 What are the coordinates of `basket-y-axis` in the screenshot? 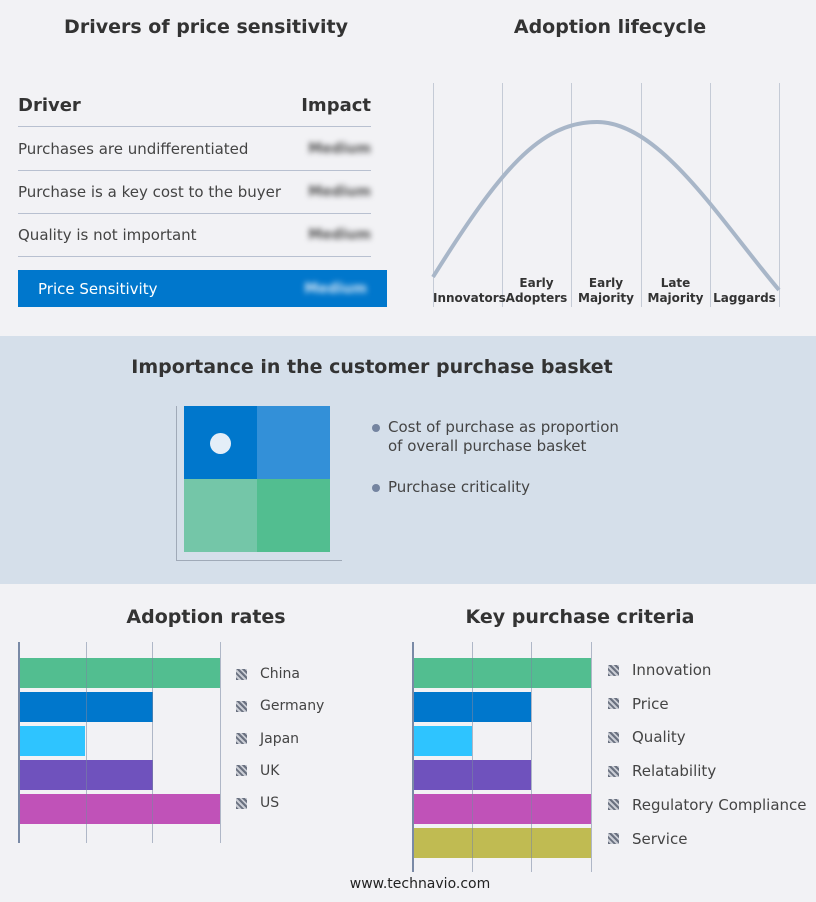 It's located at (176, 483).